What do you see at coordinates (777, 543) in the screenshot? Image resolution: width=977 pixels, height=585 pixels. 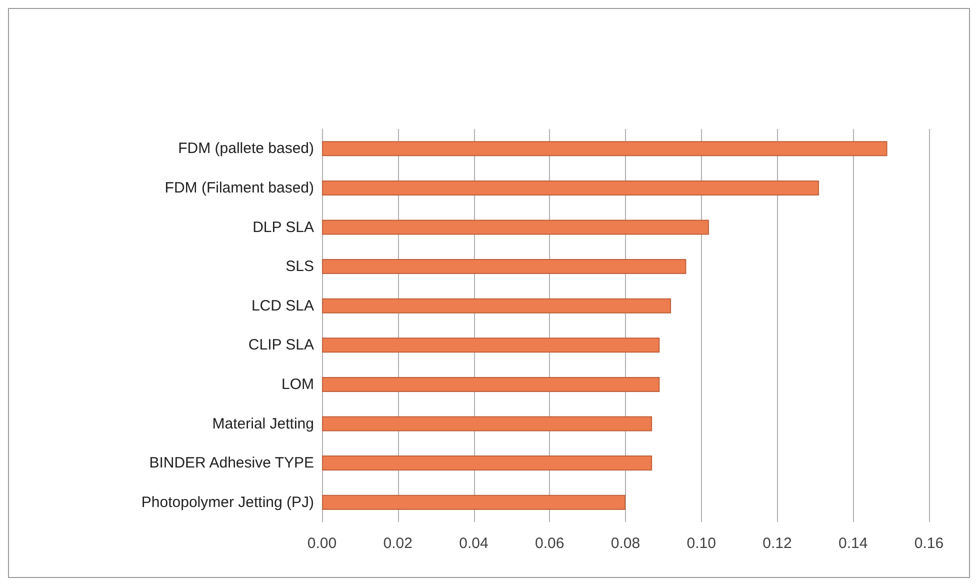 I see `x-tick-label: 0.12` at bounding box center [777, 543].